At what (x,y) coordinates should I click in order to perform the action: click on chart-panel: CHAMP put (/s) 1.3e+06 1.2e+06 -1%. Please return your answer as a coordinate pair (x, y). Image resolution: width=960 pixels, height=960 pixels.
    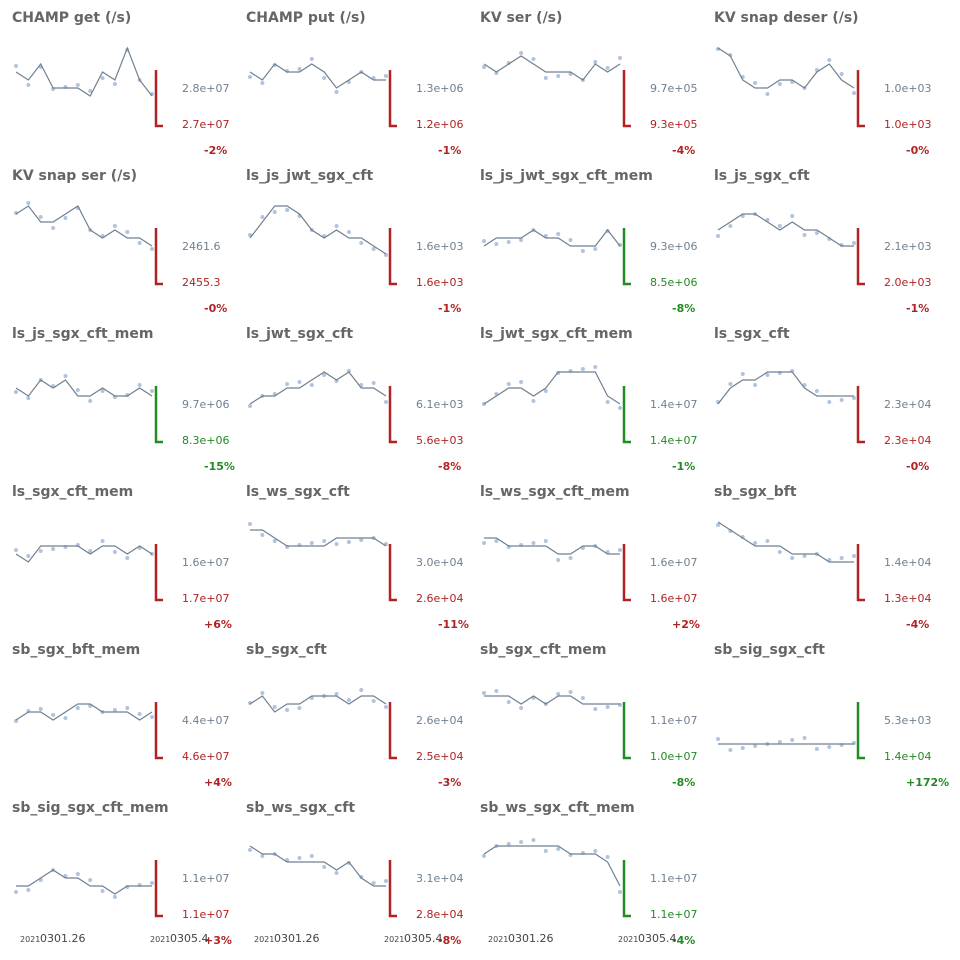
    Looking at the image, I should click on (354, 83).